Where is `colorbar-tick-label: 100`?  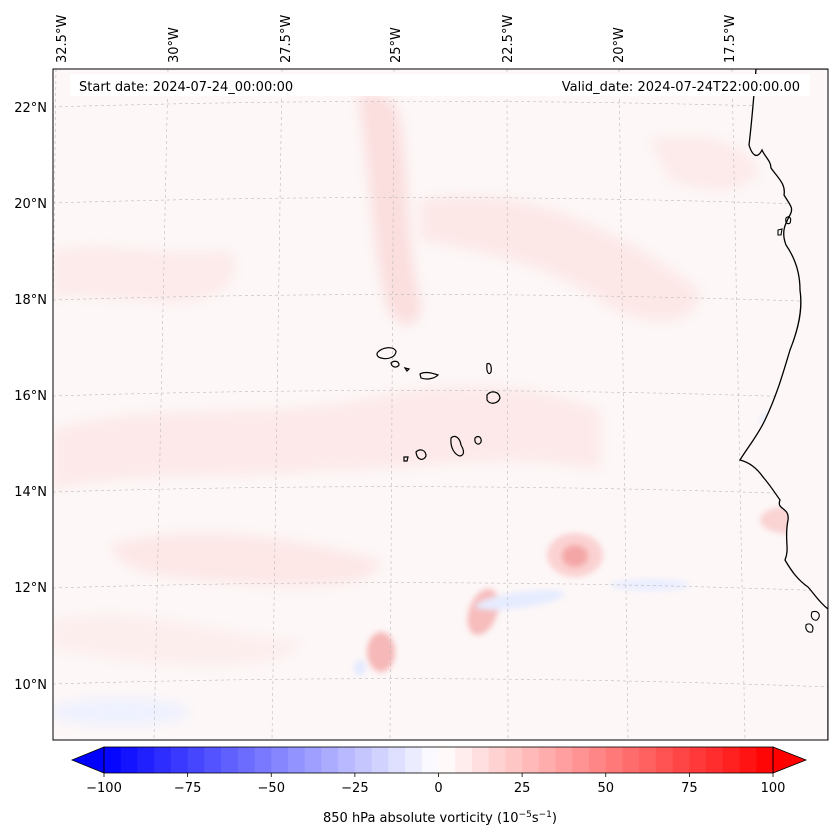
colorbar-tick-label: 100 is located at coordinates (773, 788).